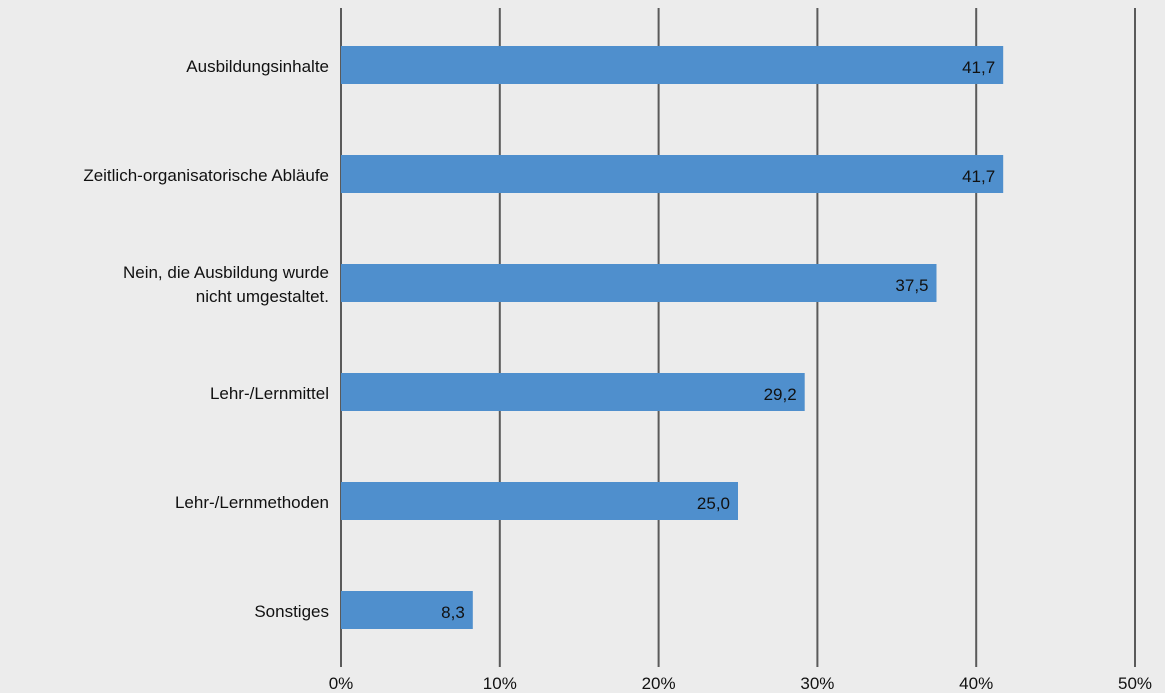  What do you see at coordinates (780, 394) in the screenshot?
I see `value-label: 29,2` at bounding box center [780, 394].